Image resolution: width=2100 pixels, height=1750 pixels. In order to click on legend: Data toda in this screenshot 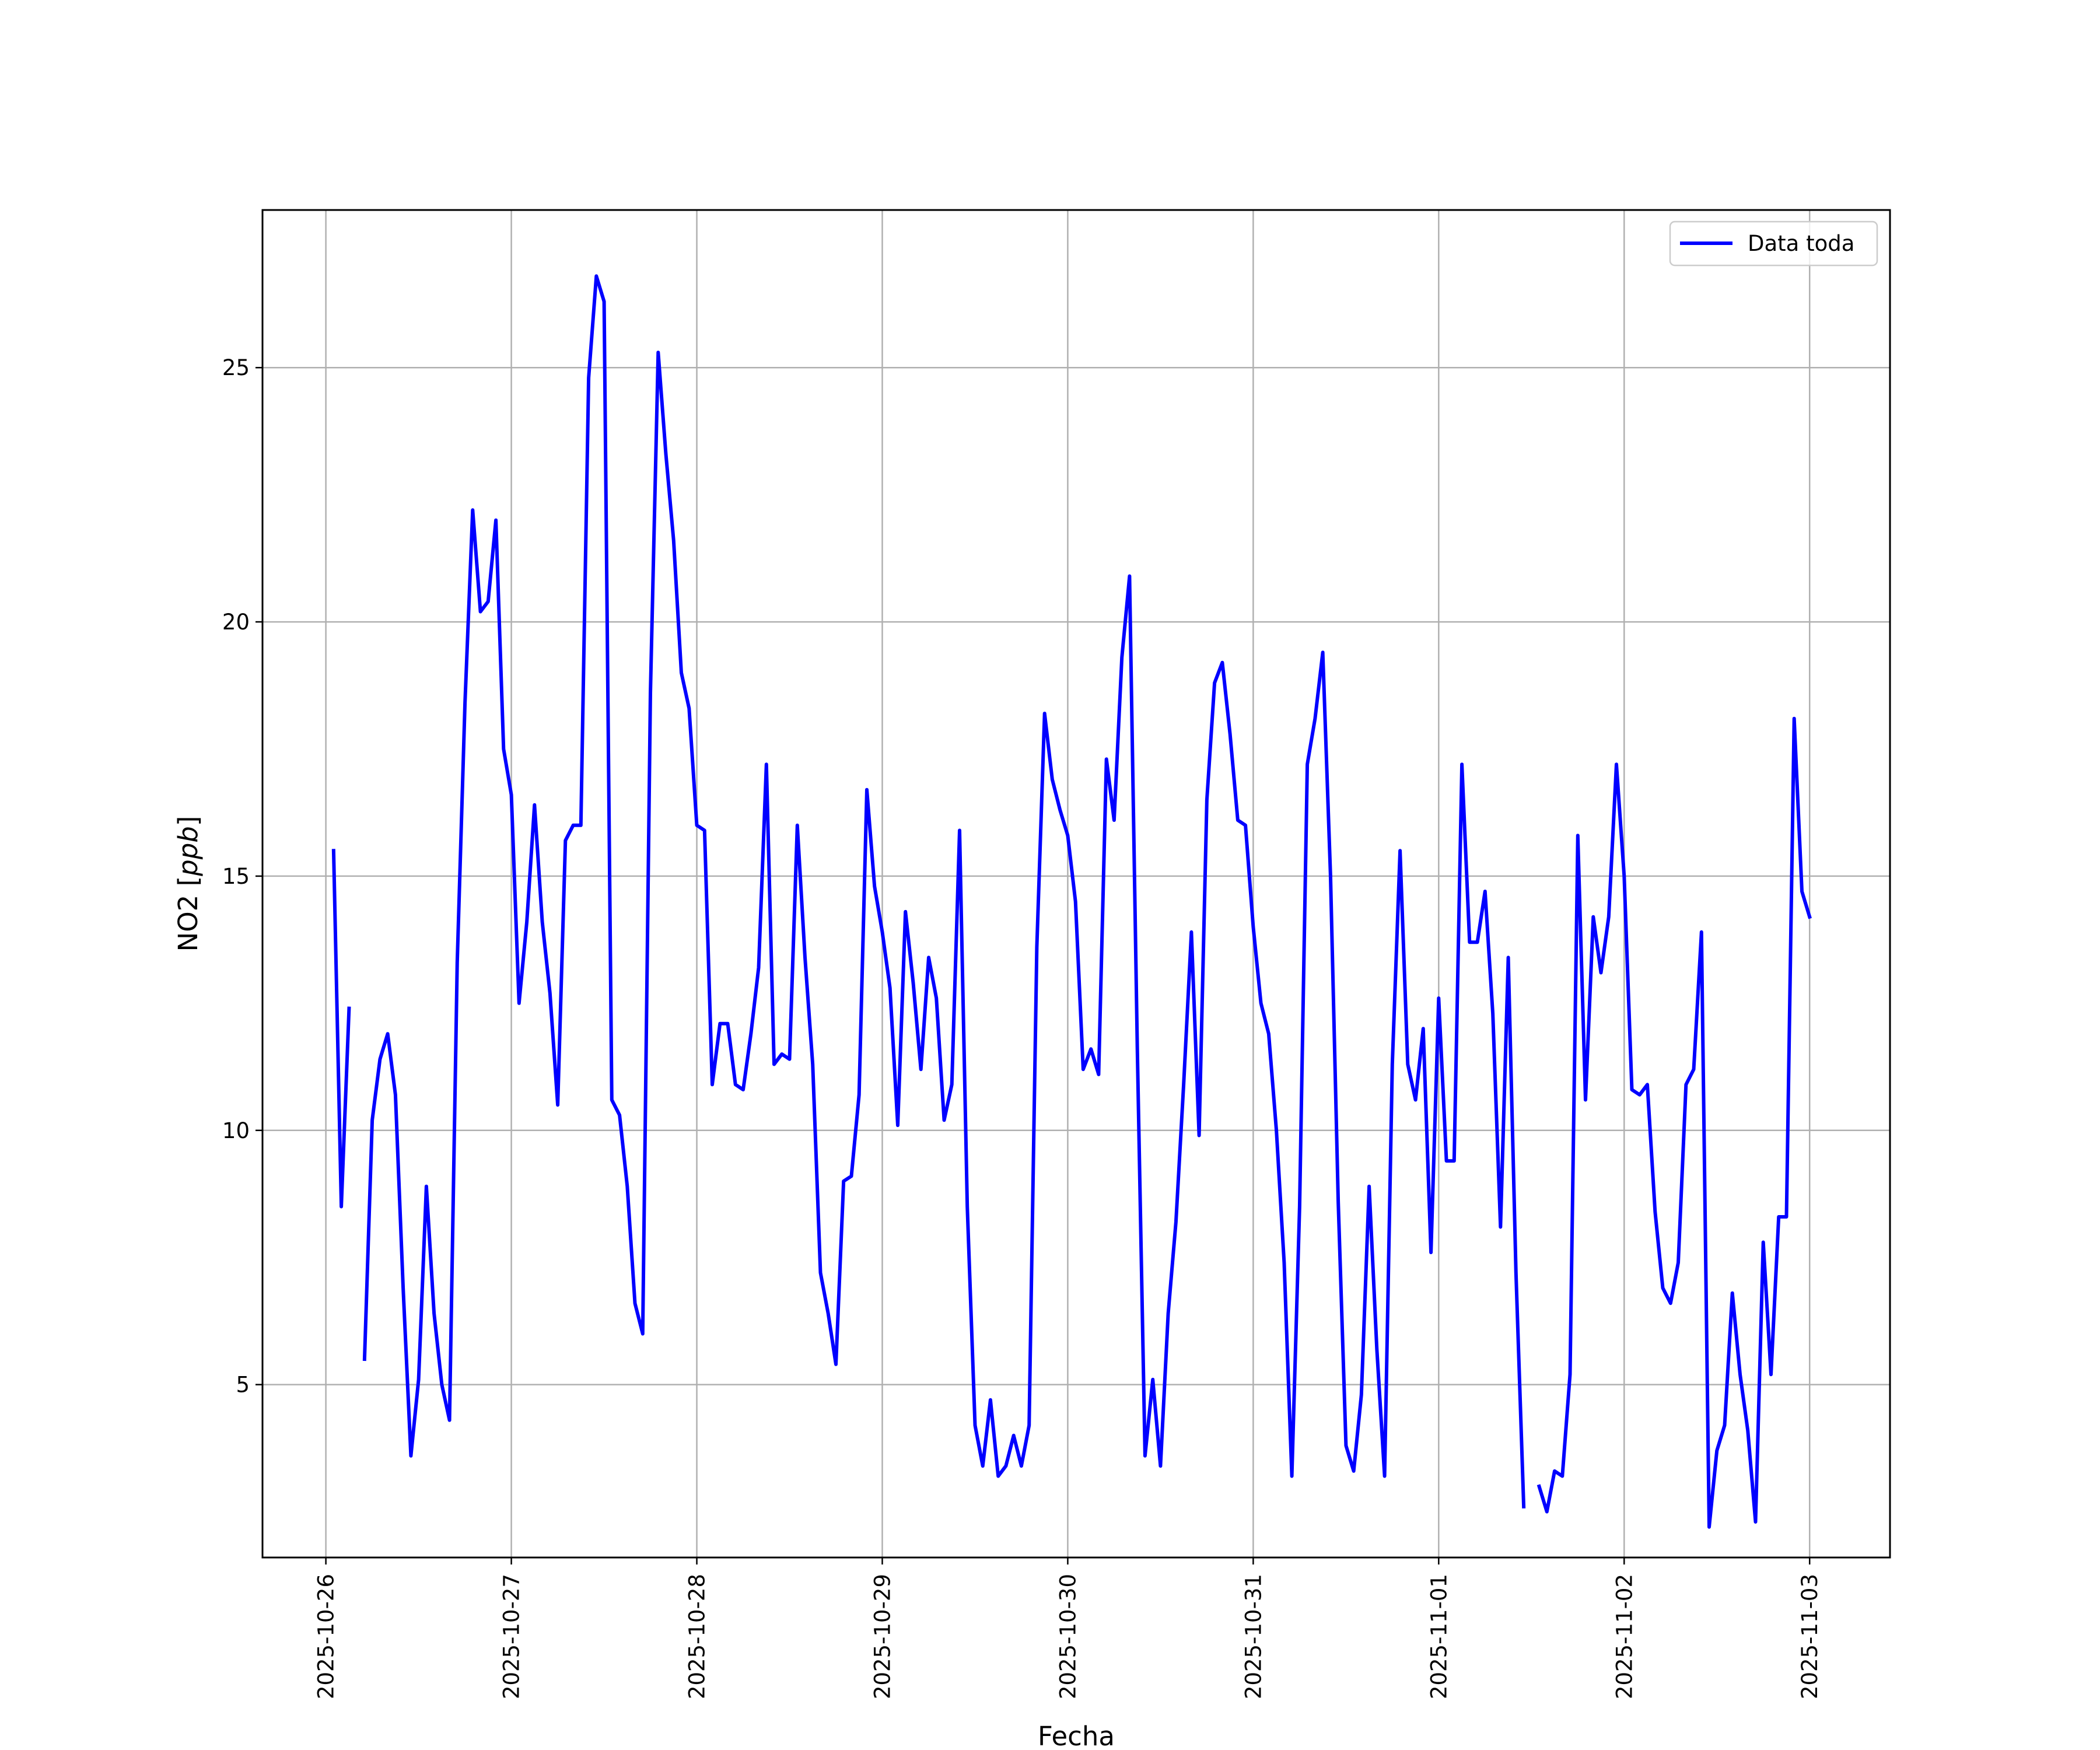, I will do `click(1773, 243)`.